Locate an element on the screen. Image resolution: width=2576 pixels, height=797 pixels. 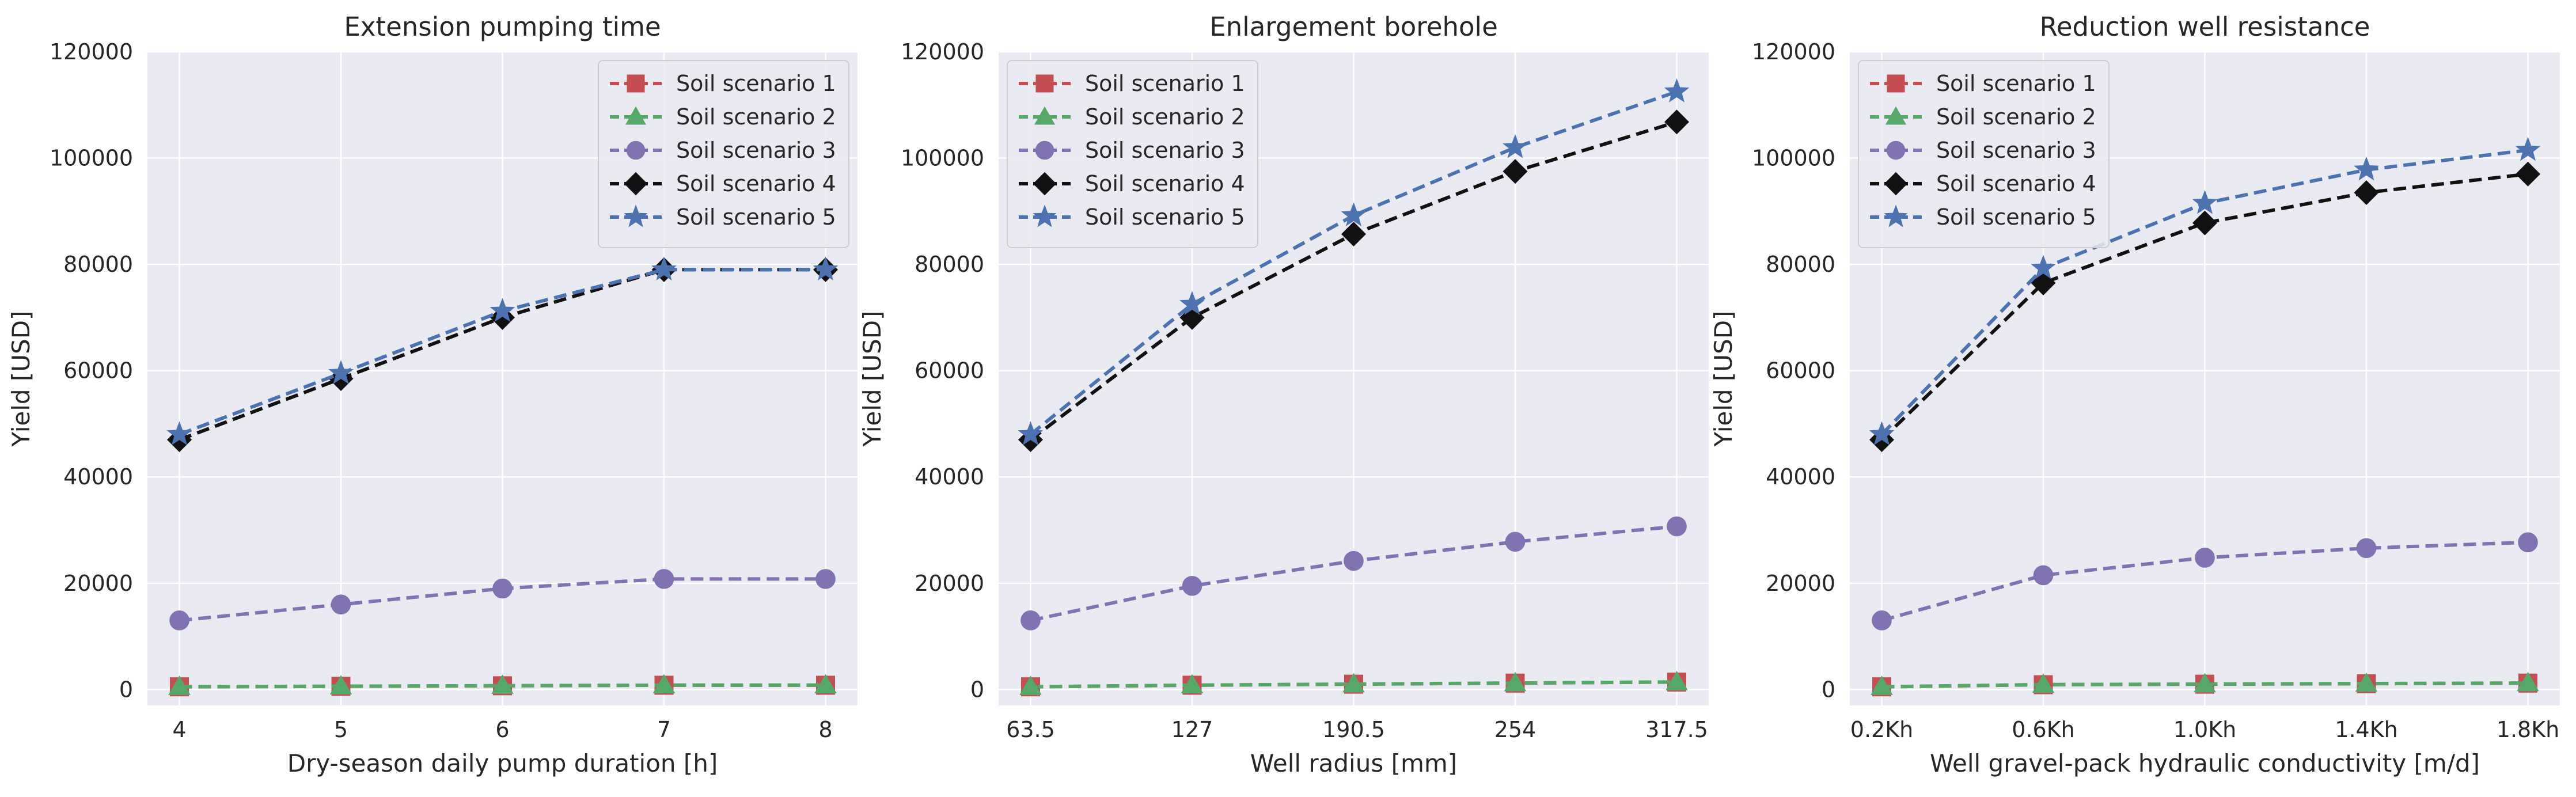
legend-label: Soil scenario 3 is located at coordinates (2016, 150).